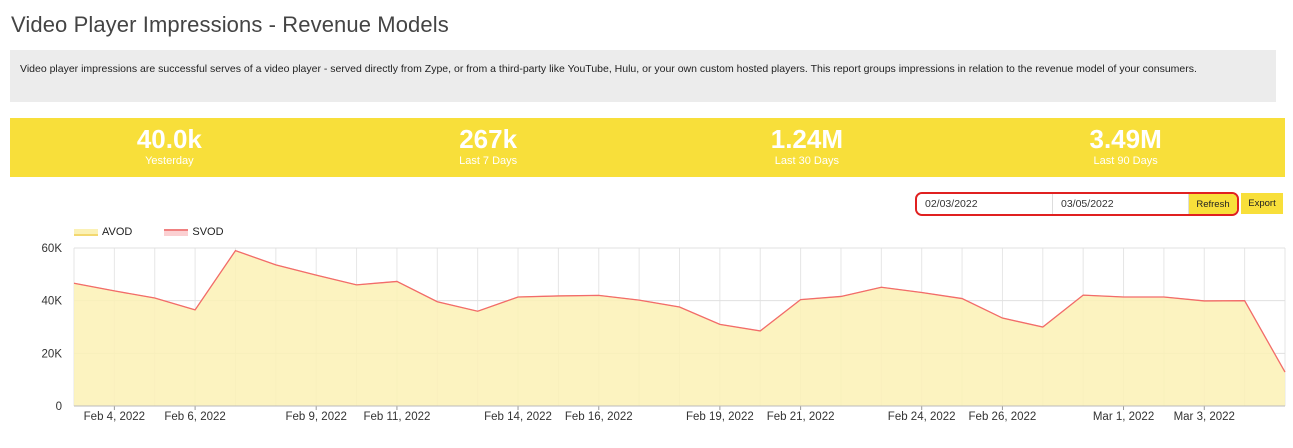 Image resolution: width=1293 pixels, height=448 pixels. Describe the element at coordinates (985, 204) in the screenshot. I see `start-date-input` at that location.